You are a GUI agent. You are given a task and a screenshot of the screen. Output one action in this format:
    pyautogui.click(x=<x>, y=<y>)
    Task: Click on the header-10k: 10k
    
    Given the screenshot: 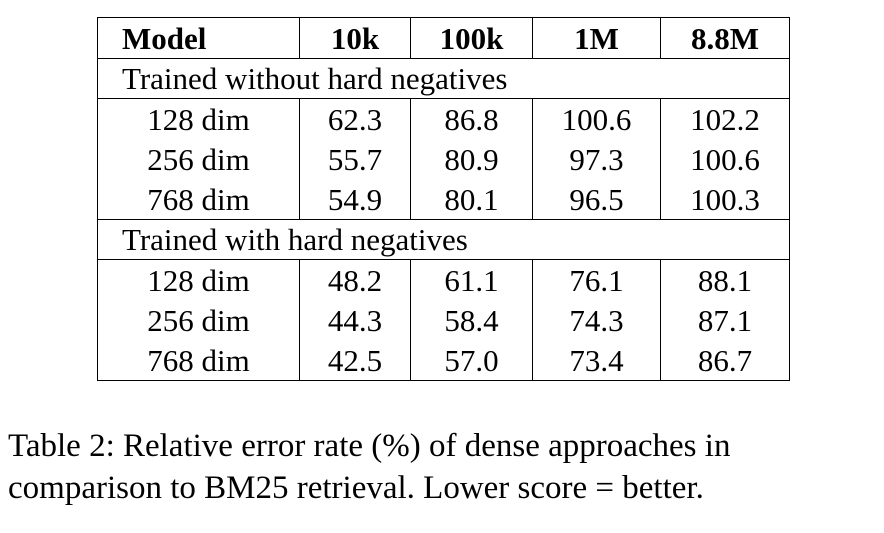 What is the action you would take?
    pyautogui.click(x=355, y=38)
    